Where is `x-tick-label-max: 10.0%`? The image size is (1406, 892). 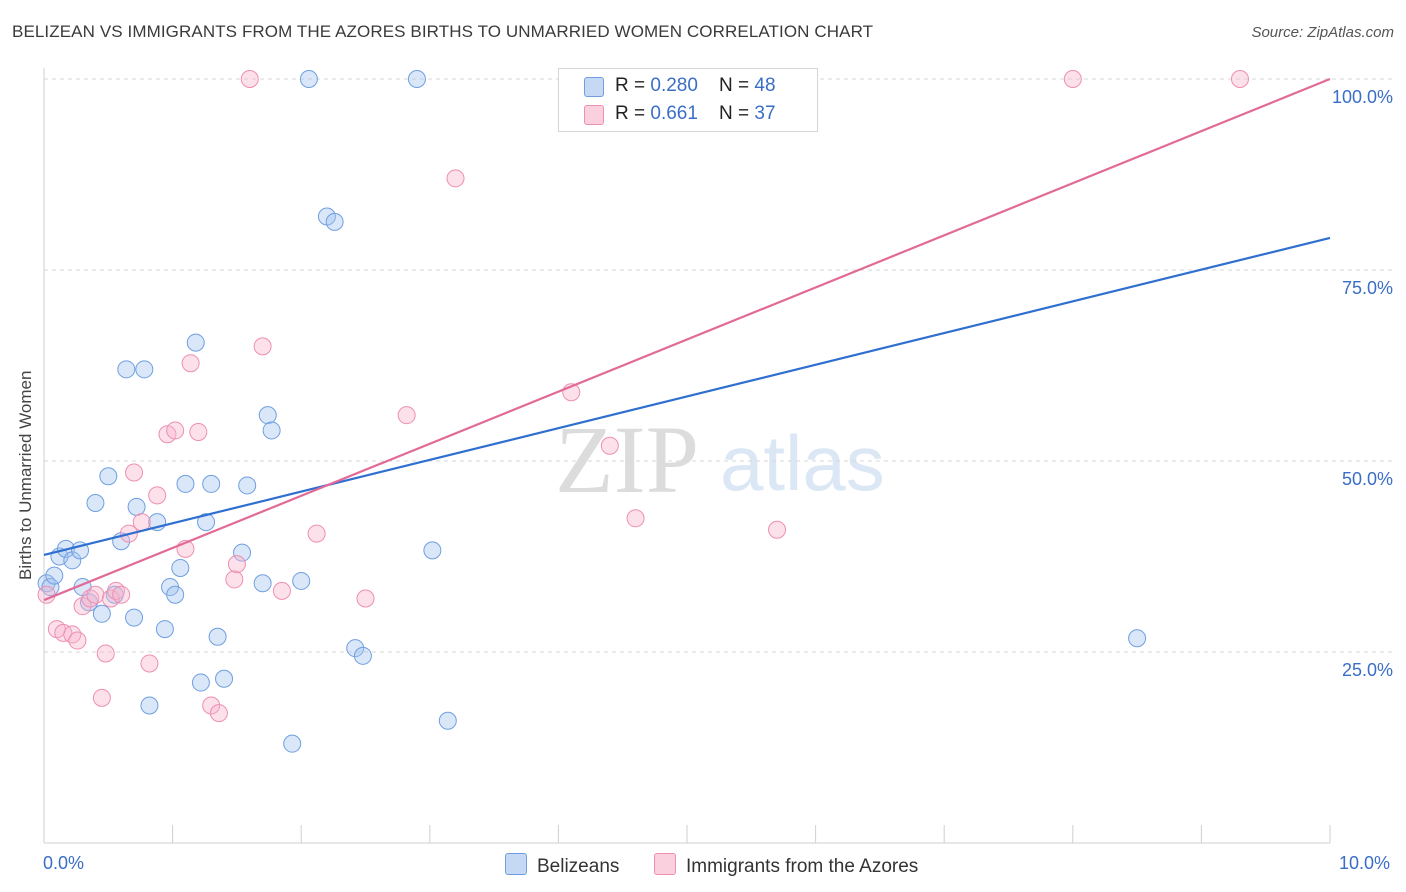
x-tick-label-max: 10.0% is located at coordinates (1365, 863).